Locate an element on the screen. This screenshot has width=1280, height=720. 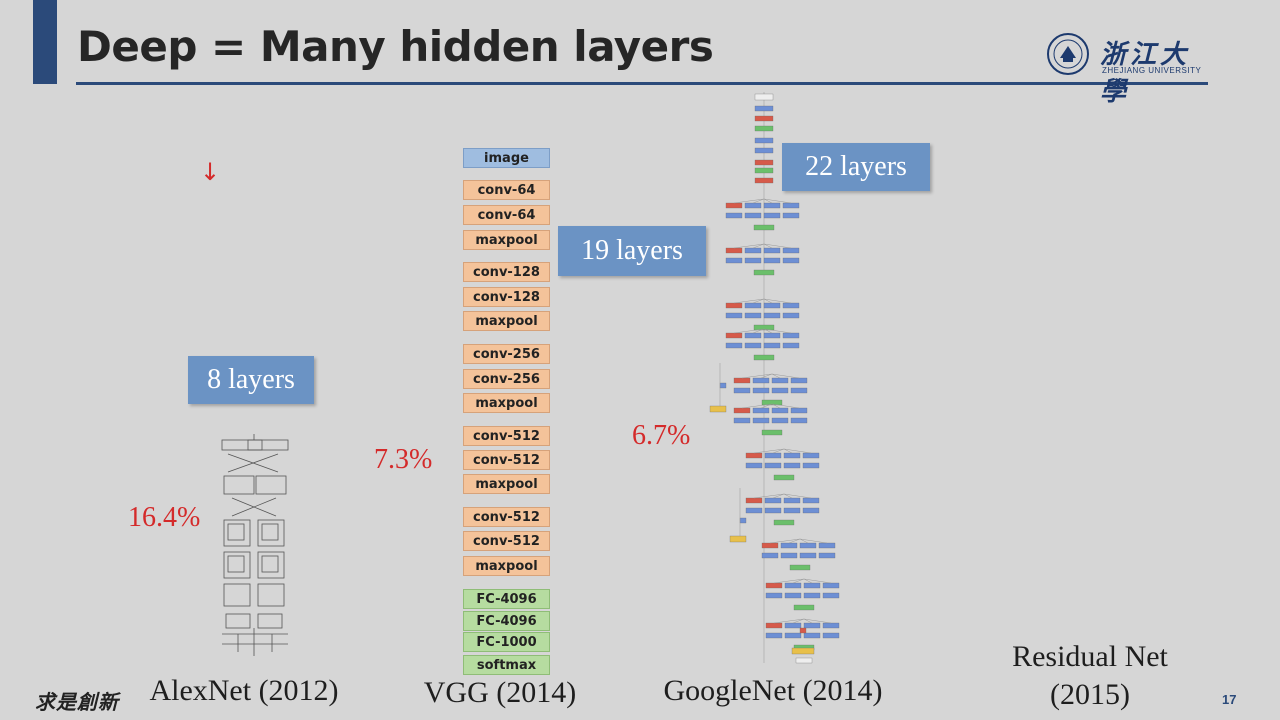
brand-calligraphy-mark: 求是創新 is located at coordinates (77, 702).